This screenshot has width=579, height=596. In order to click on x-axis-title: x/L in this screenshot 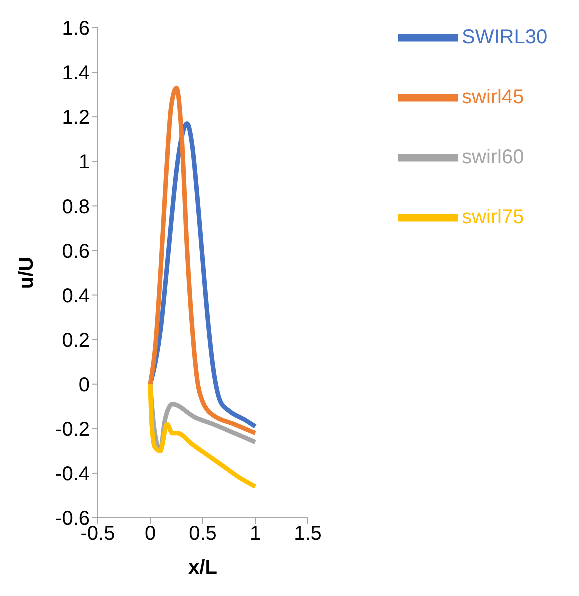, I will do `click(203, 568)`.